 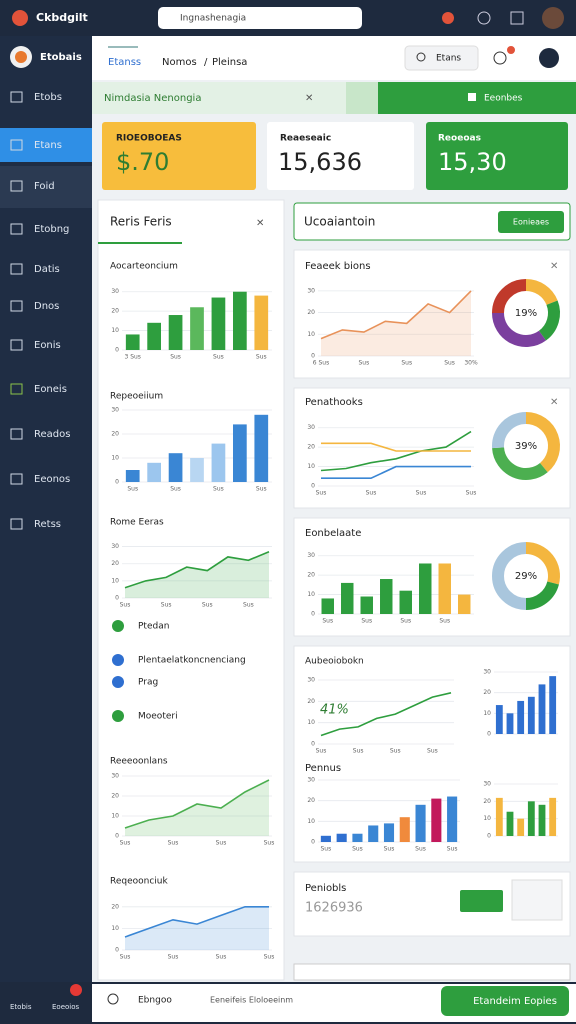 I want to click on nav-item: Foid, so click(x=44, y=186).